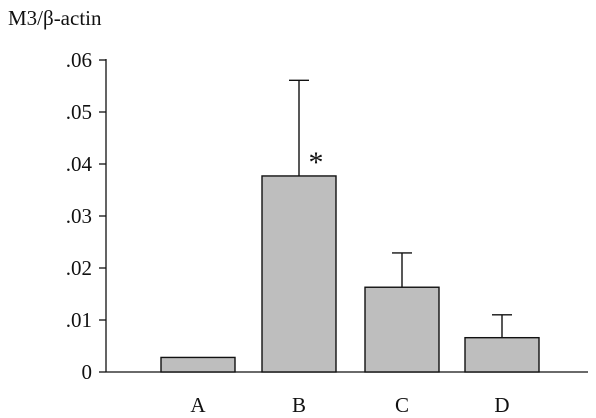 This screenshot has height=418, width=596. I want to click on y-tick-label: .03, so click(79, 216).